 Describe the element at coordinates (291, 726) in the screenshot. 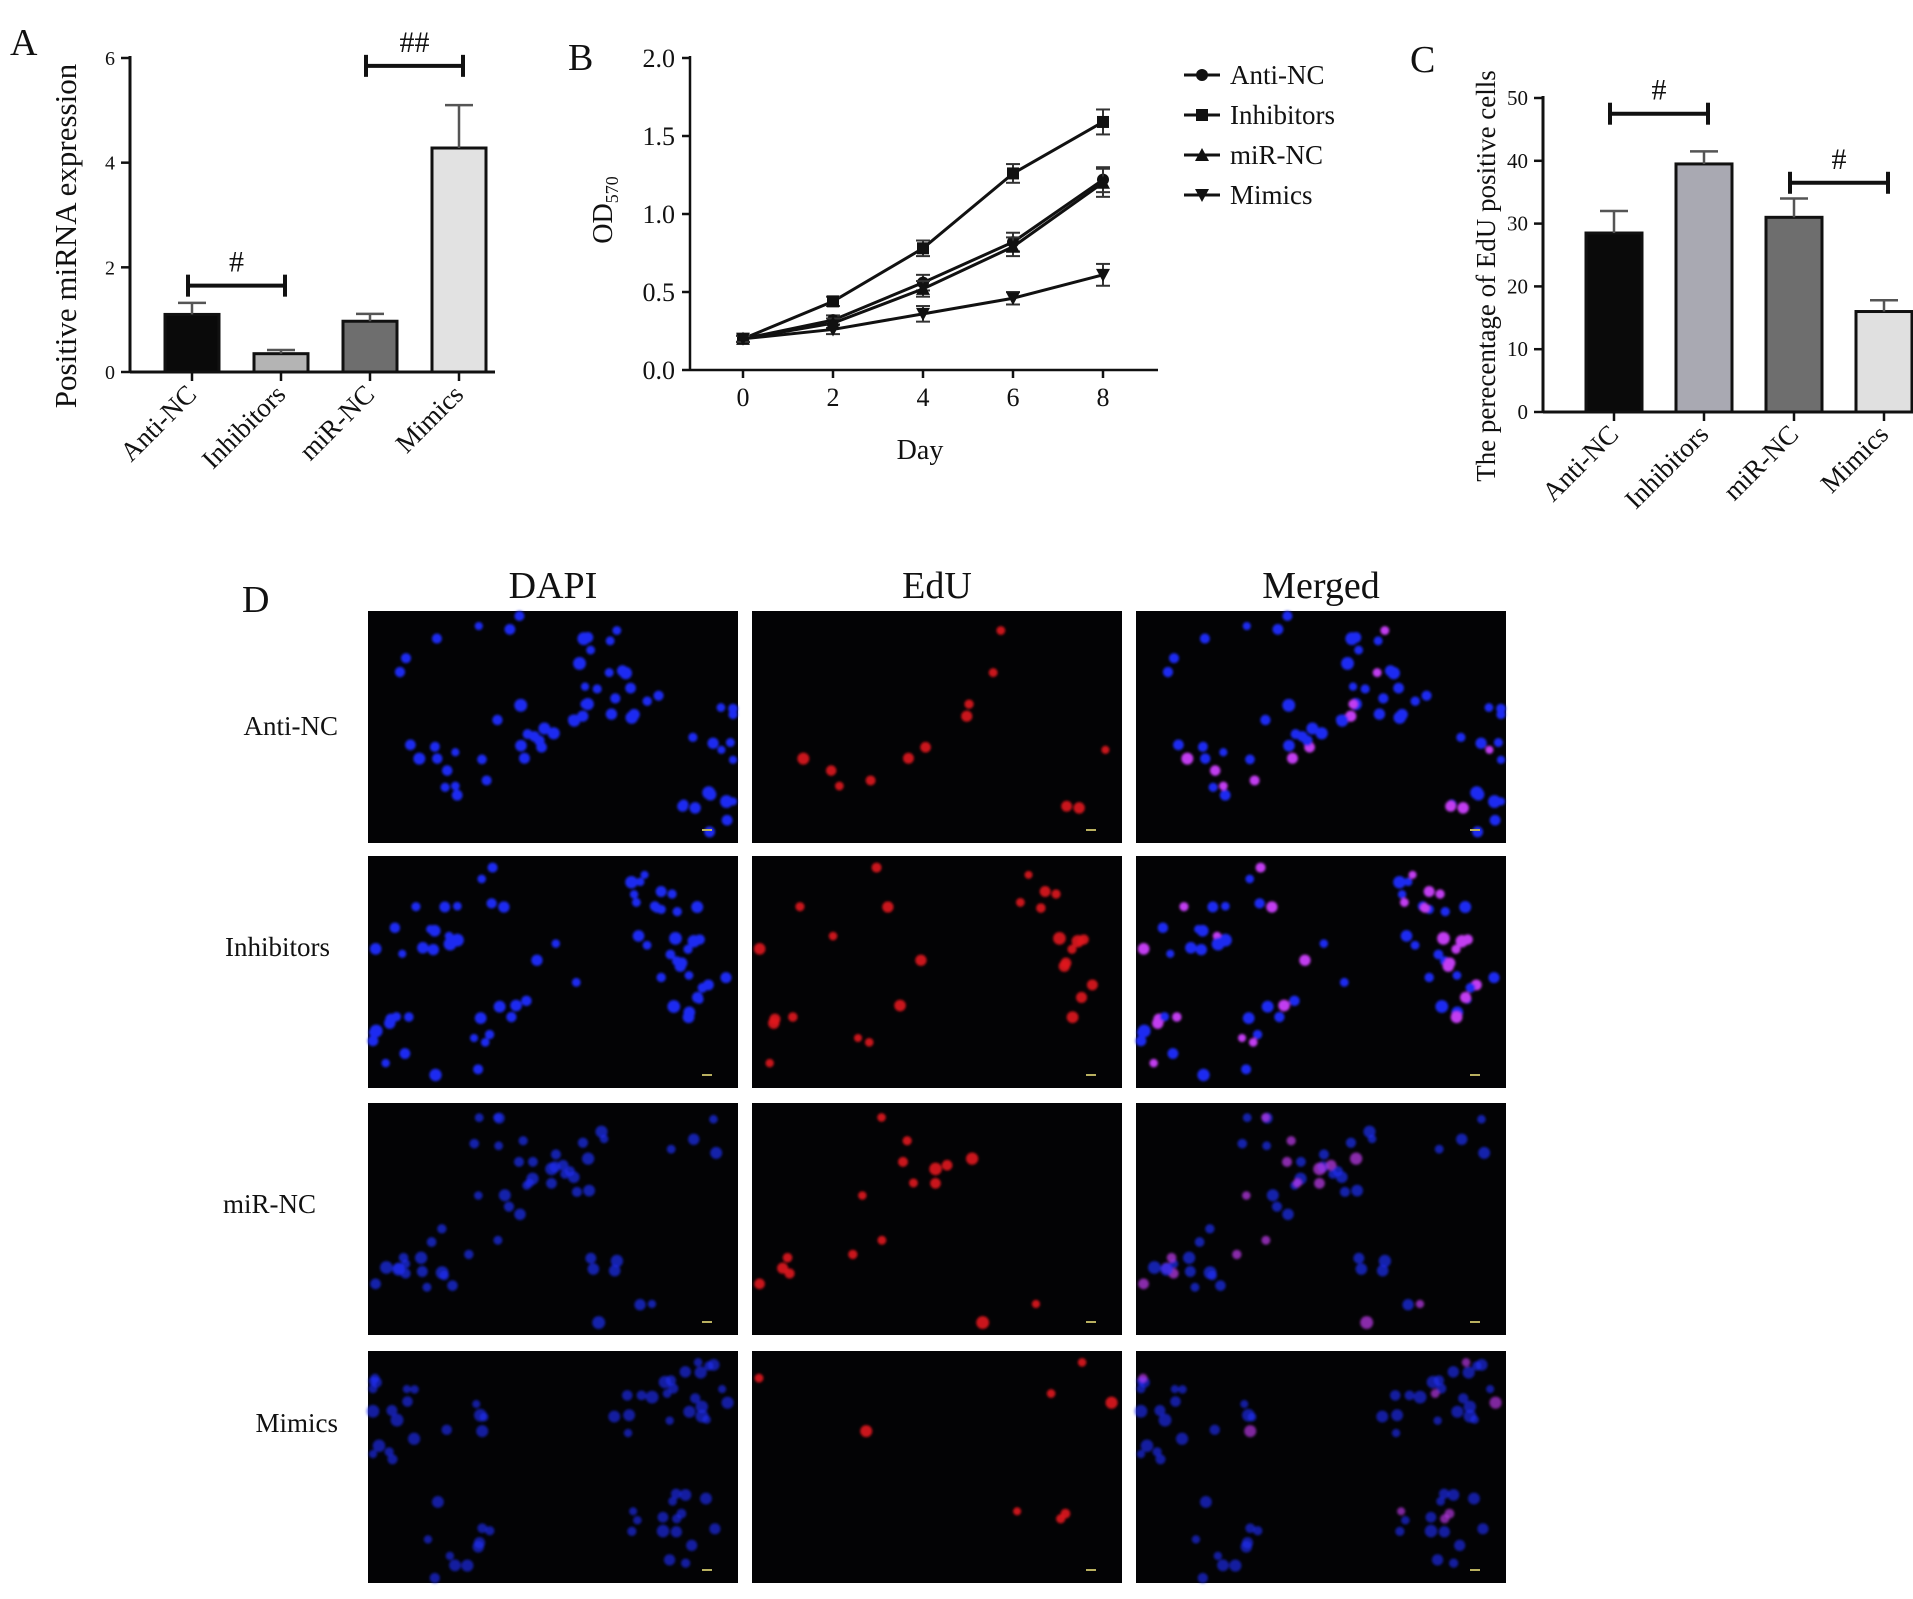

I see `row-label-anti-nc: Anti-NC` at that location.